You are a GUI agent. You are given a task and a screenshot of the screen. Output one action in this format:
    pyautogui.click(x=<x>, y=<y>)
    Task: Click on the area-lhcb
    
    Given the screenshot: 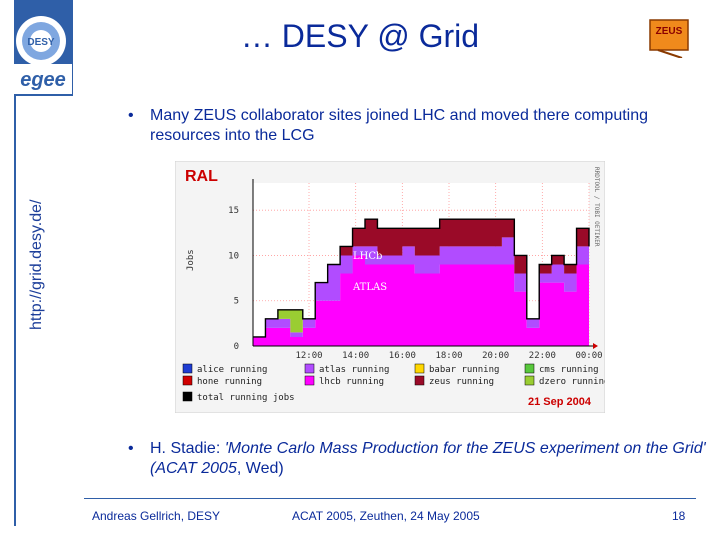 What is the action you would take?
    pyautogui.click(x=421, y=300)
    